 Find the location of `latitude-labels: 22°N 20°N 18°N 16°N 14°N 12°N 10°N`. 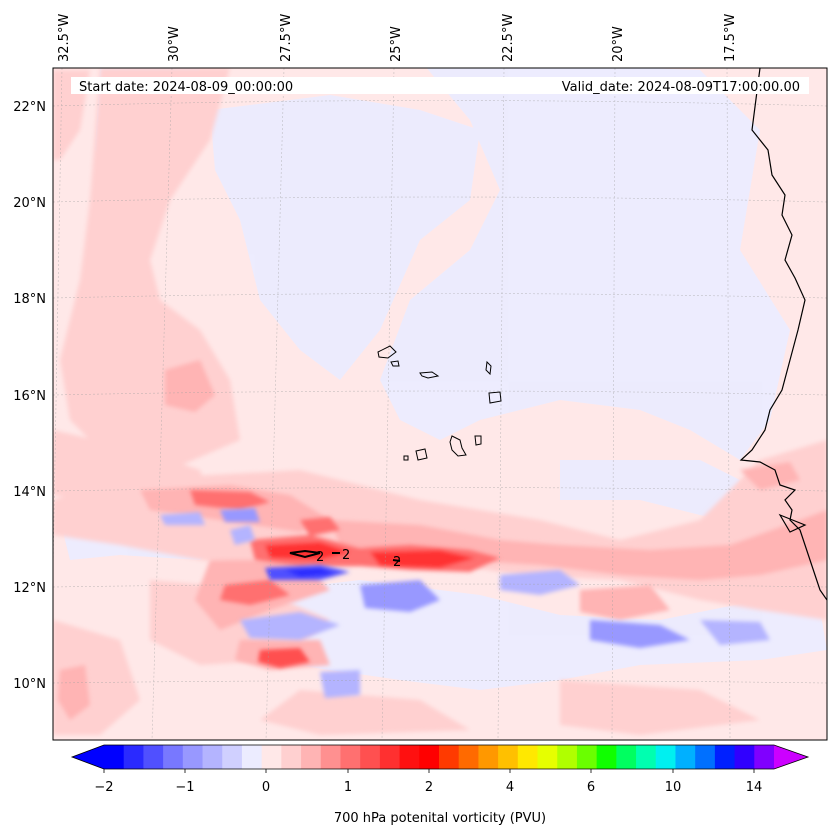

latitude-labels: 22°N 20°N 18°N 16°N 14°N 12°N 10°N is located at coordinates (29, 396).